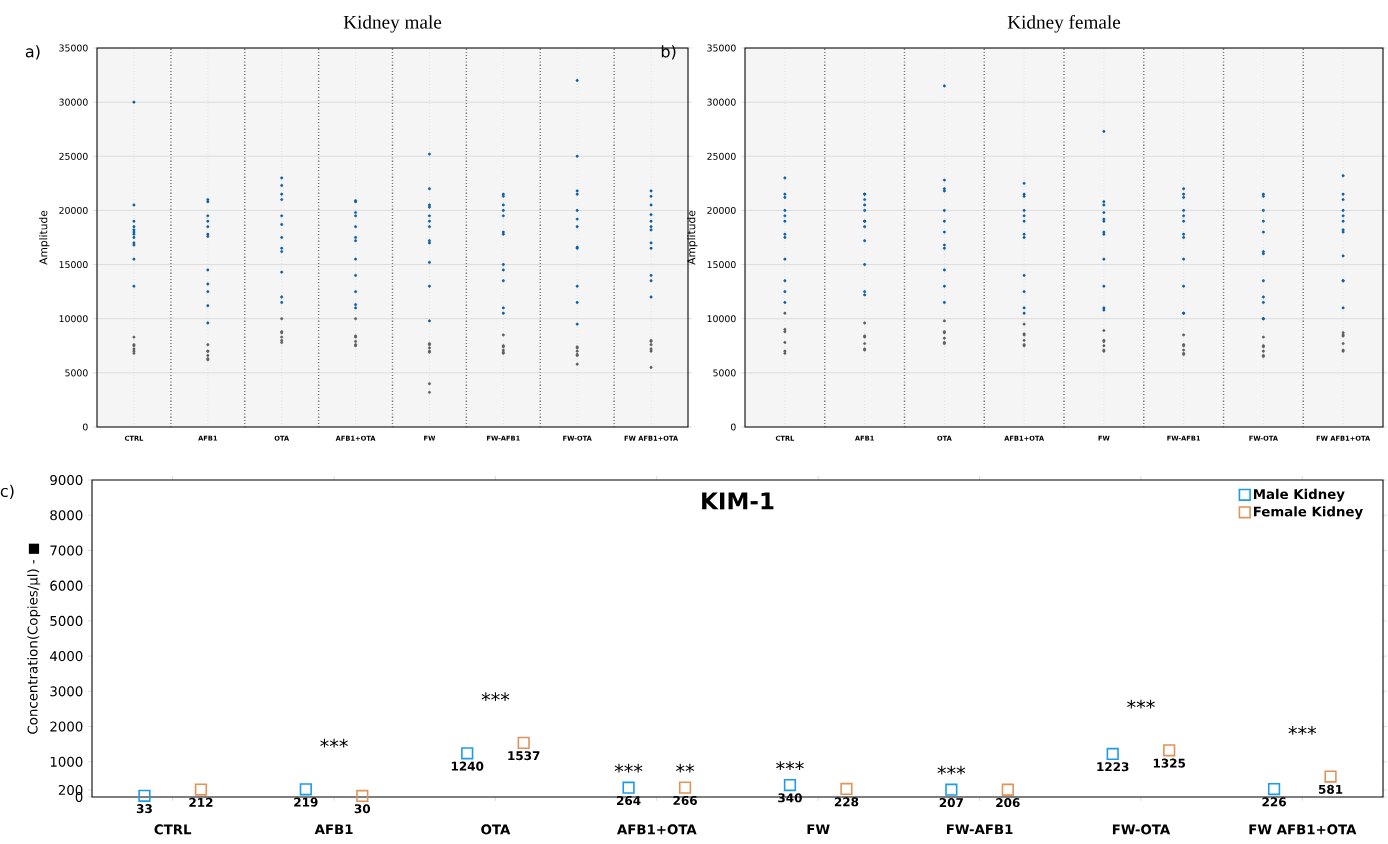 This screenshot has height=844, width=1388. I want to click on data-label: 1223, so click(1113, 767).